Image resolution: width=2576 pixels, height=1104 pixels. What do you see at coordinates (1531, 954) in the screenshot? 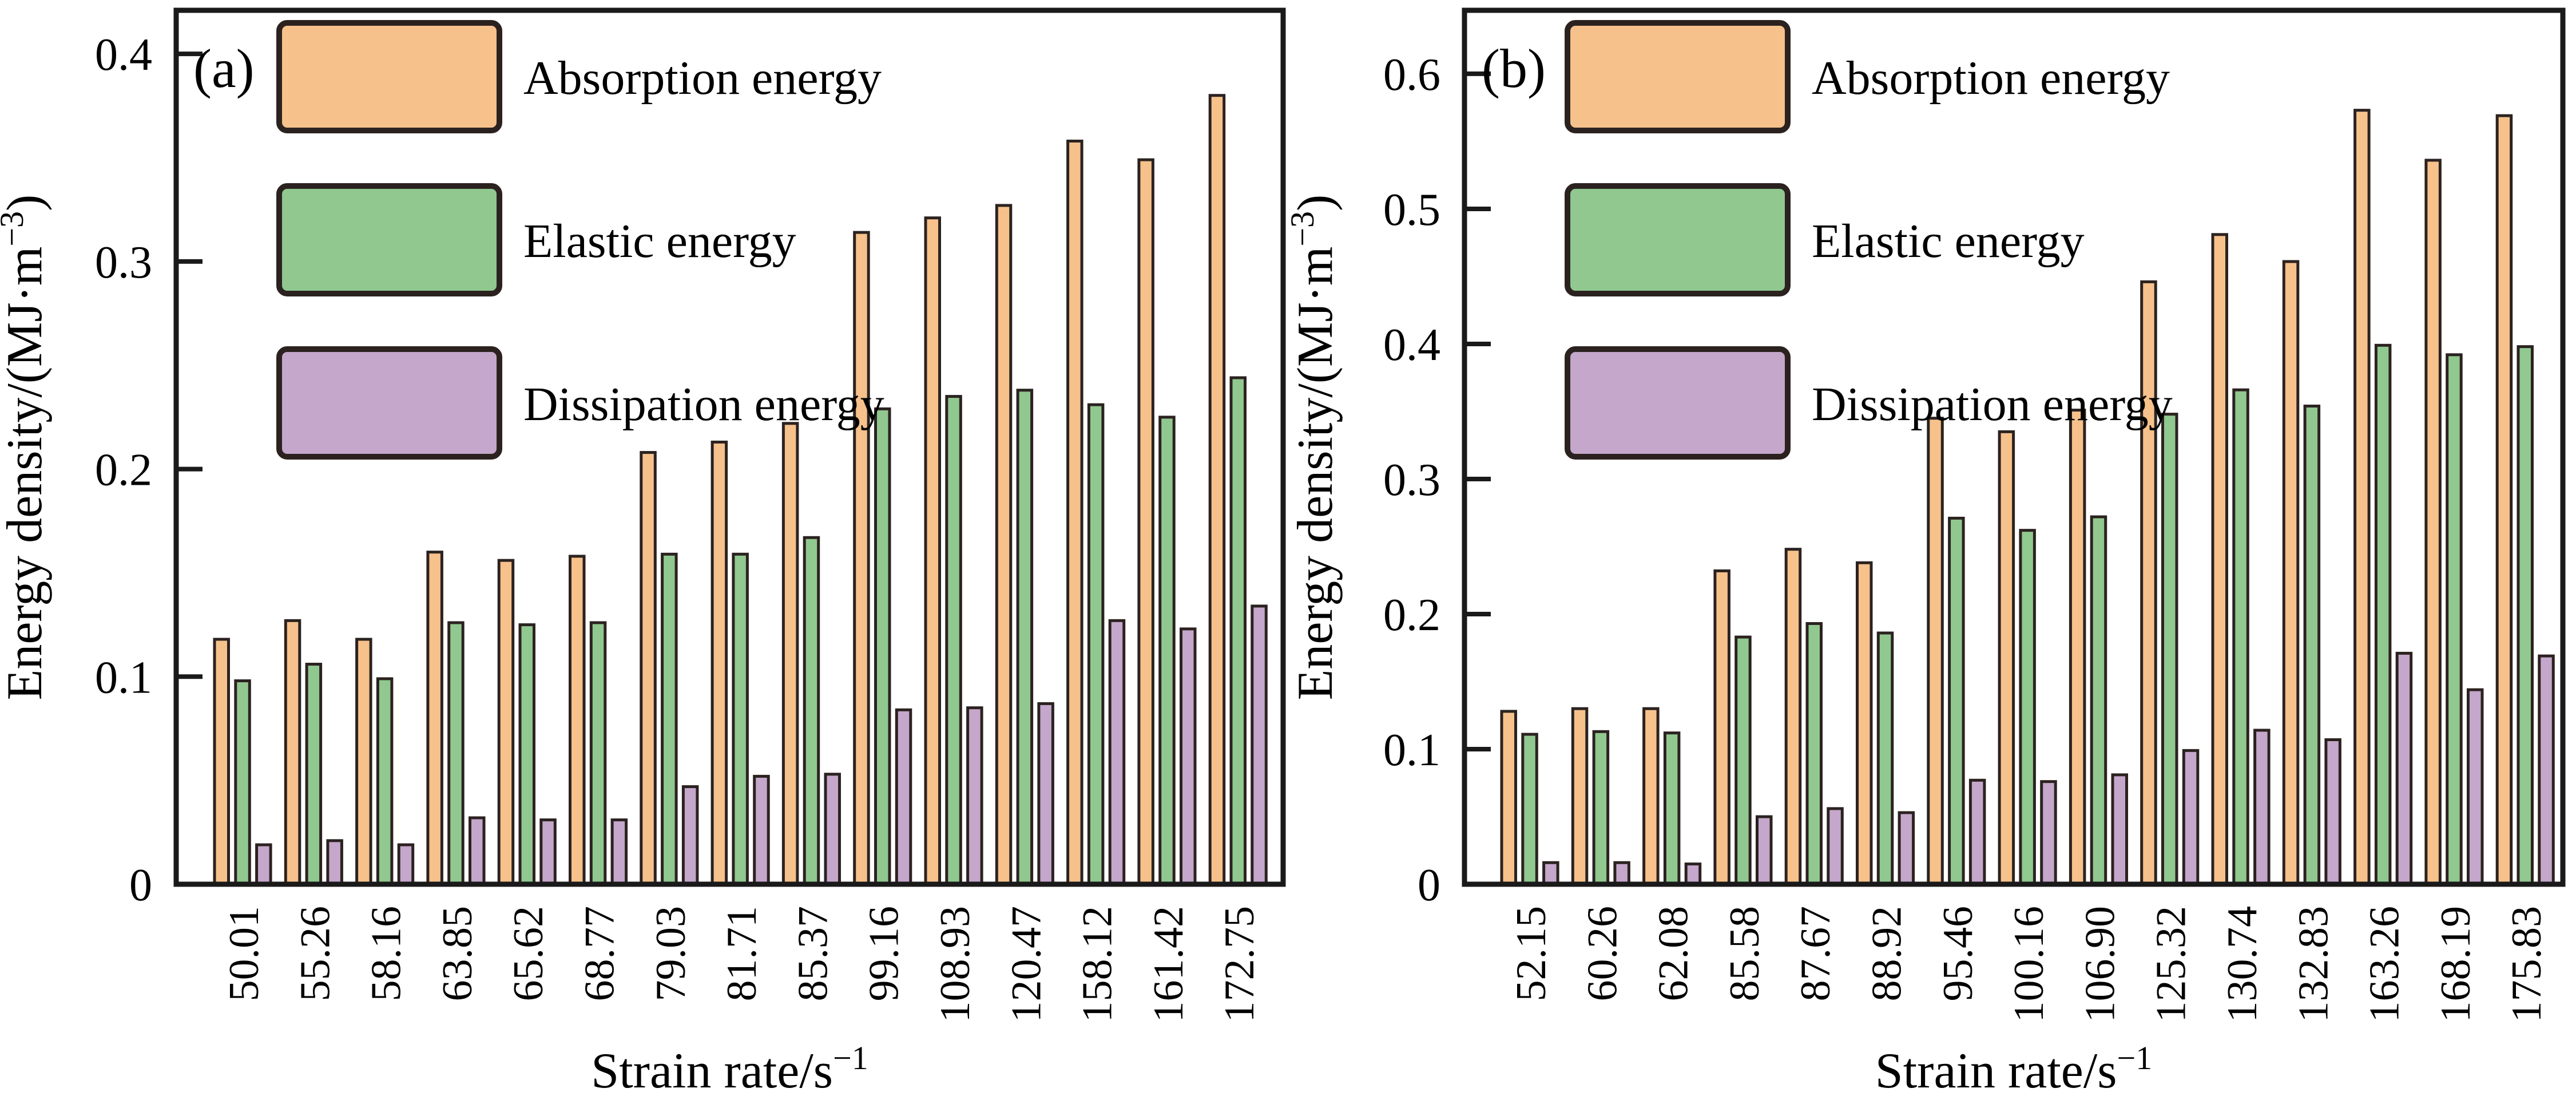
I see `x-tick-label: 52.15` at bounding box center [1531, 954].